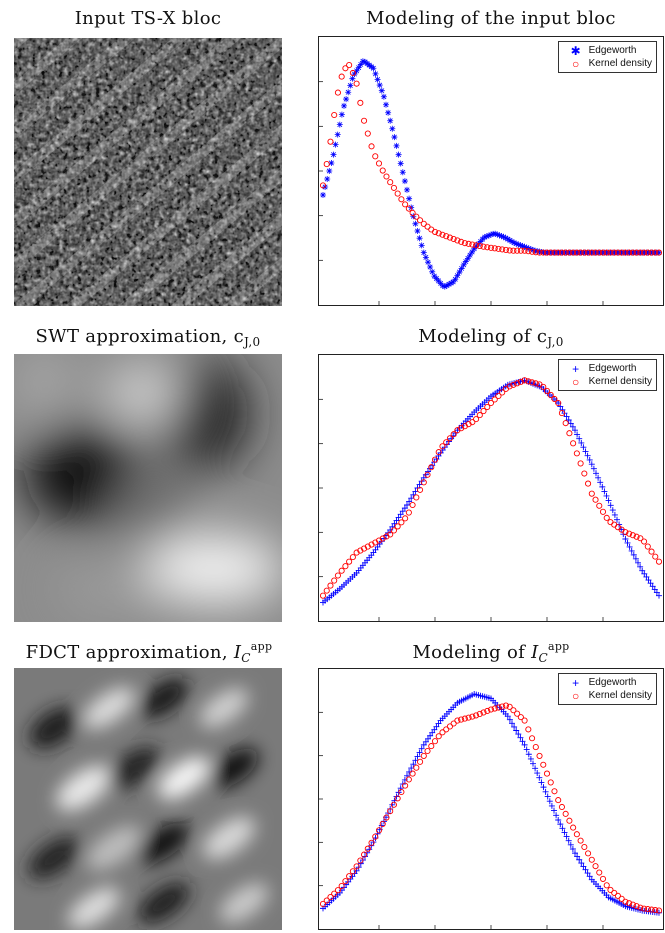 This screenshot has height=933, width=665. I want to click on input-bloc-image, so click(148, 172).